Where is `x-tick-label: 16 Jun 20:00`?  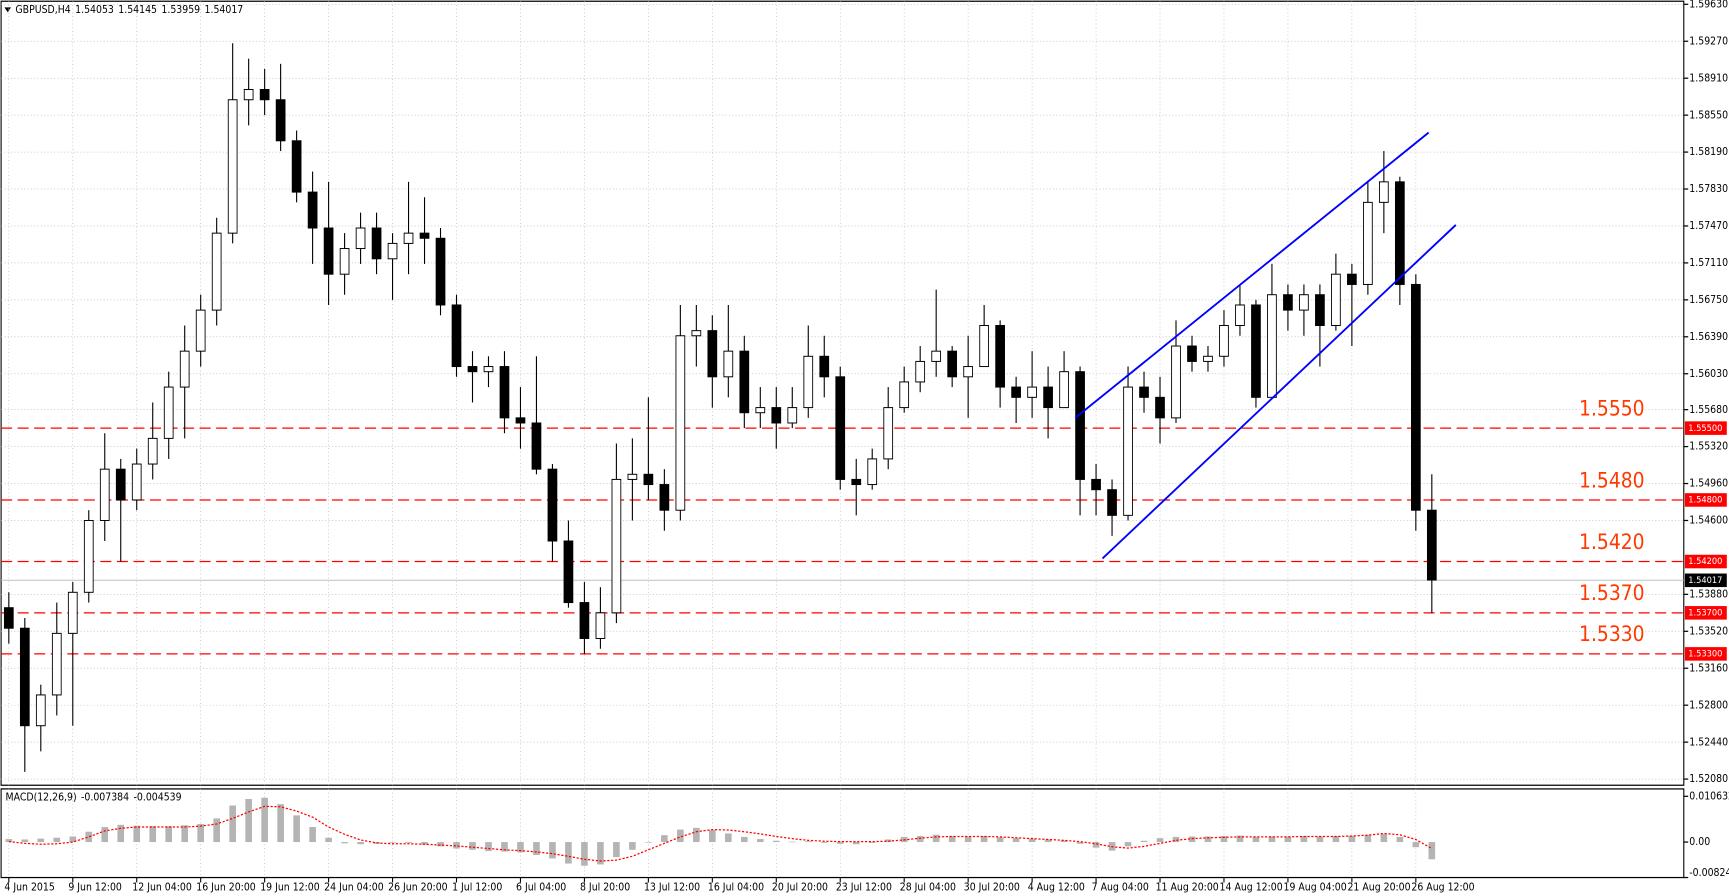
x-tick-label: 16 Jun 20:00 is located at coordinates (225, 888).